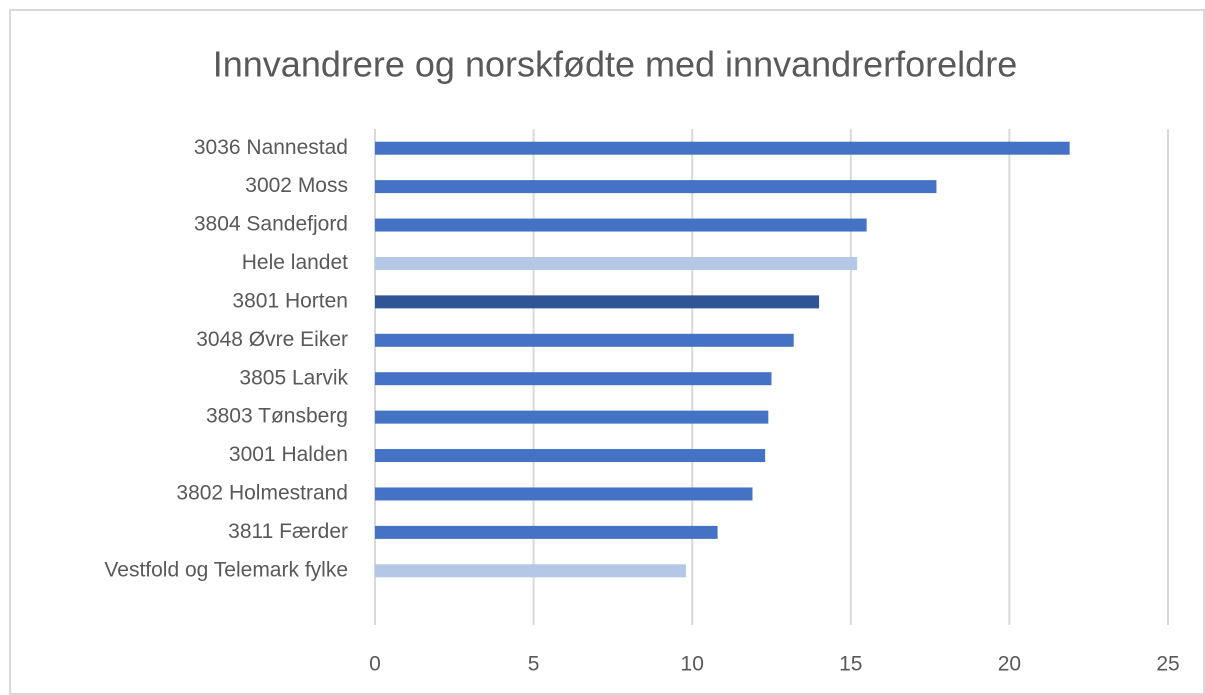 This screenshot has height=695, width=1205. What do you see at coordinates (277, 416) in the screenshot?
I see `y-tick-label: 3803 Tønsberg` at bounding box center [277, 416].